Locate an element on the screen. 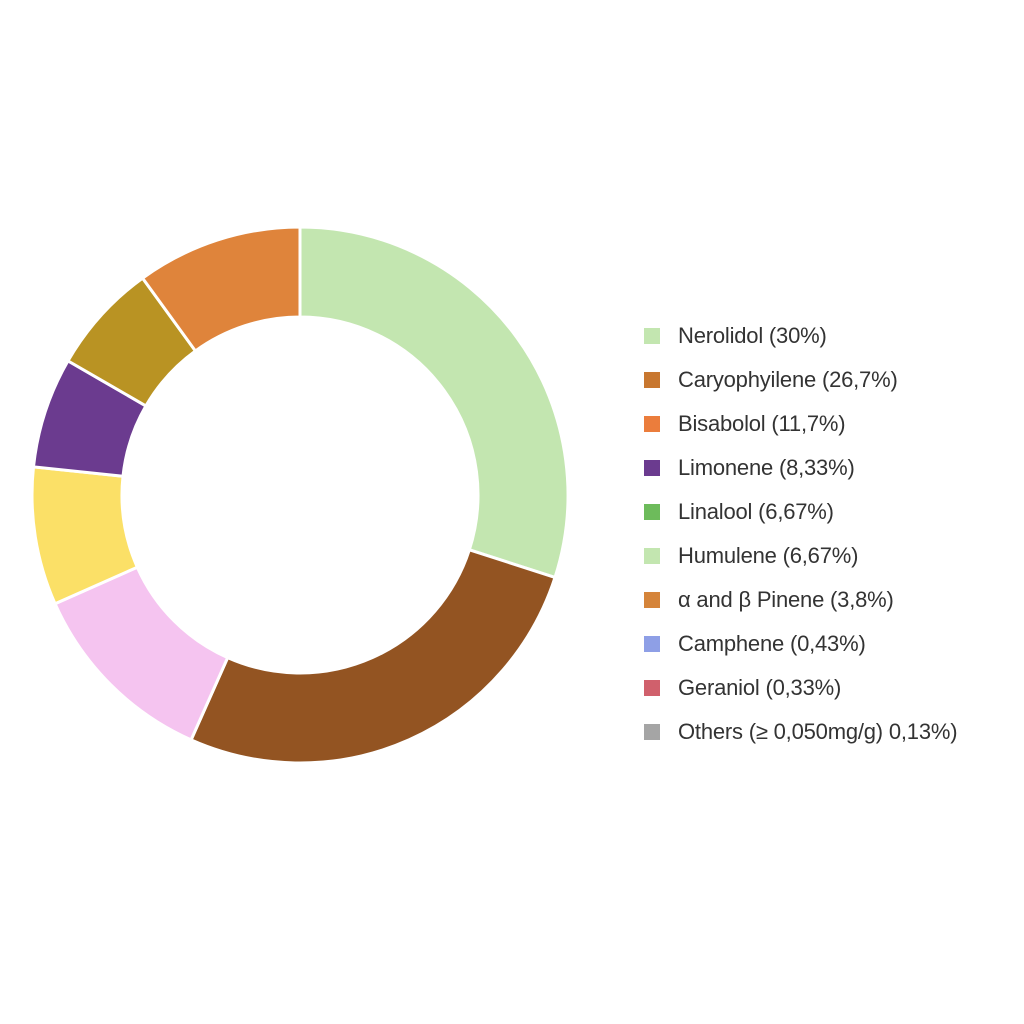  legend-item-4: Linalool (6,67%) is located at coordinates (830, 512).